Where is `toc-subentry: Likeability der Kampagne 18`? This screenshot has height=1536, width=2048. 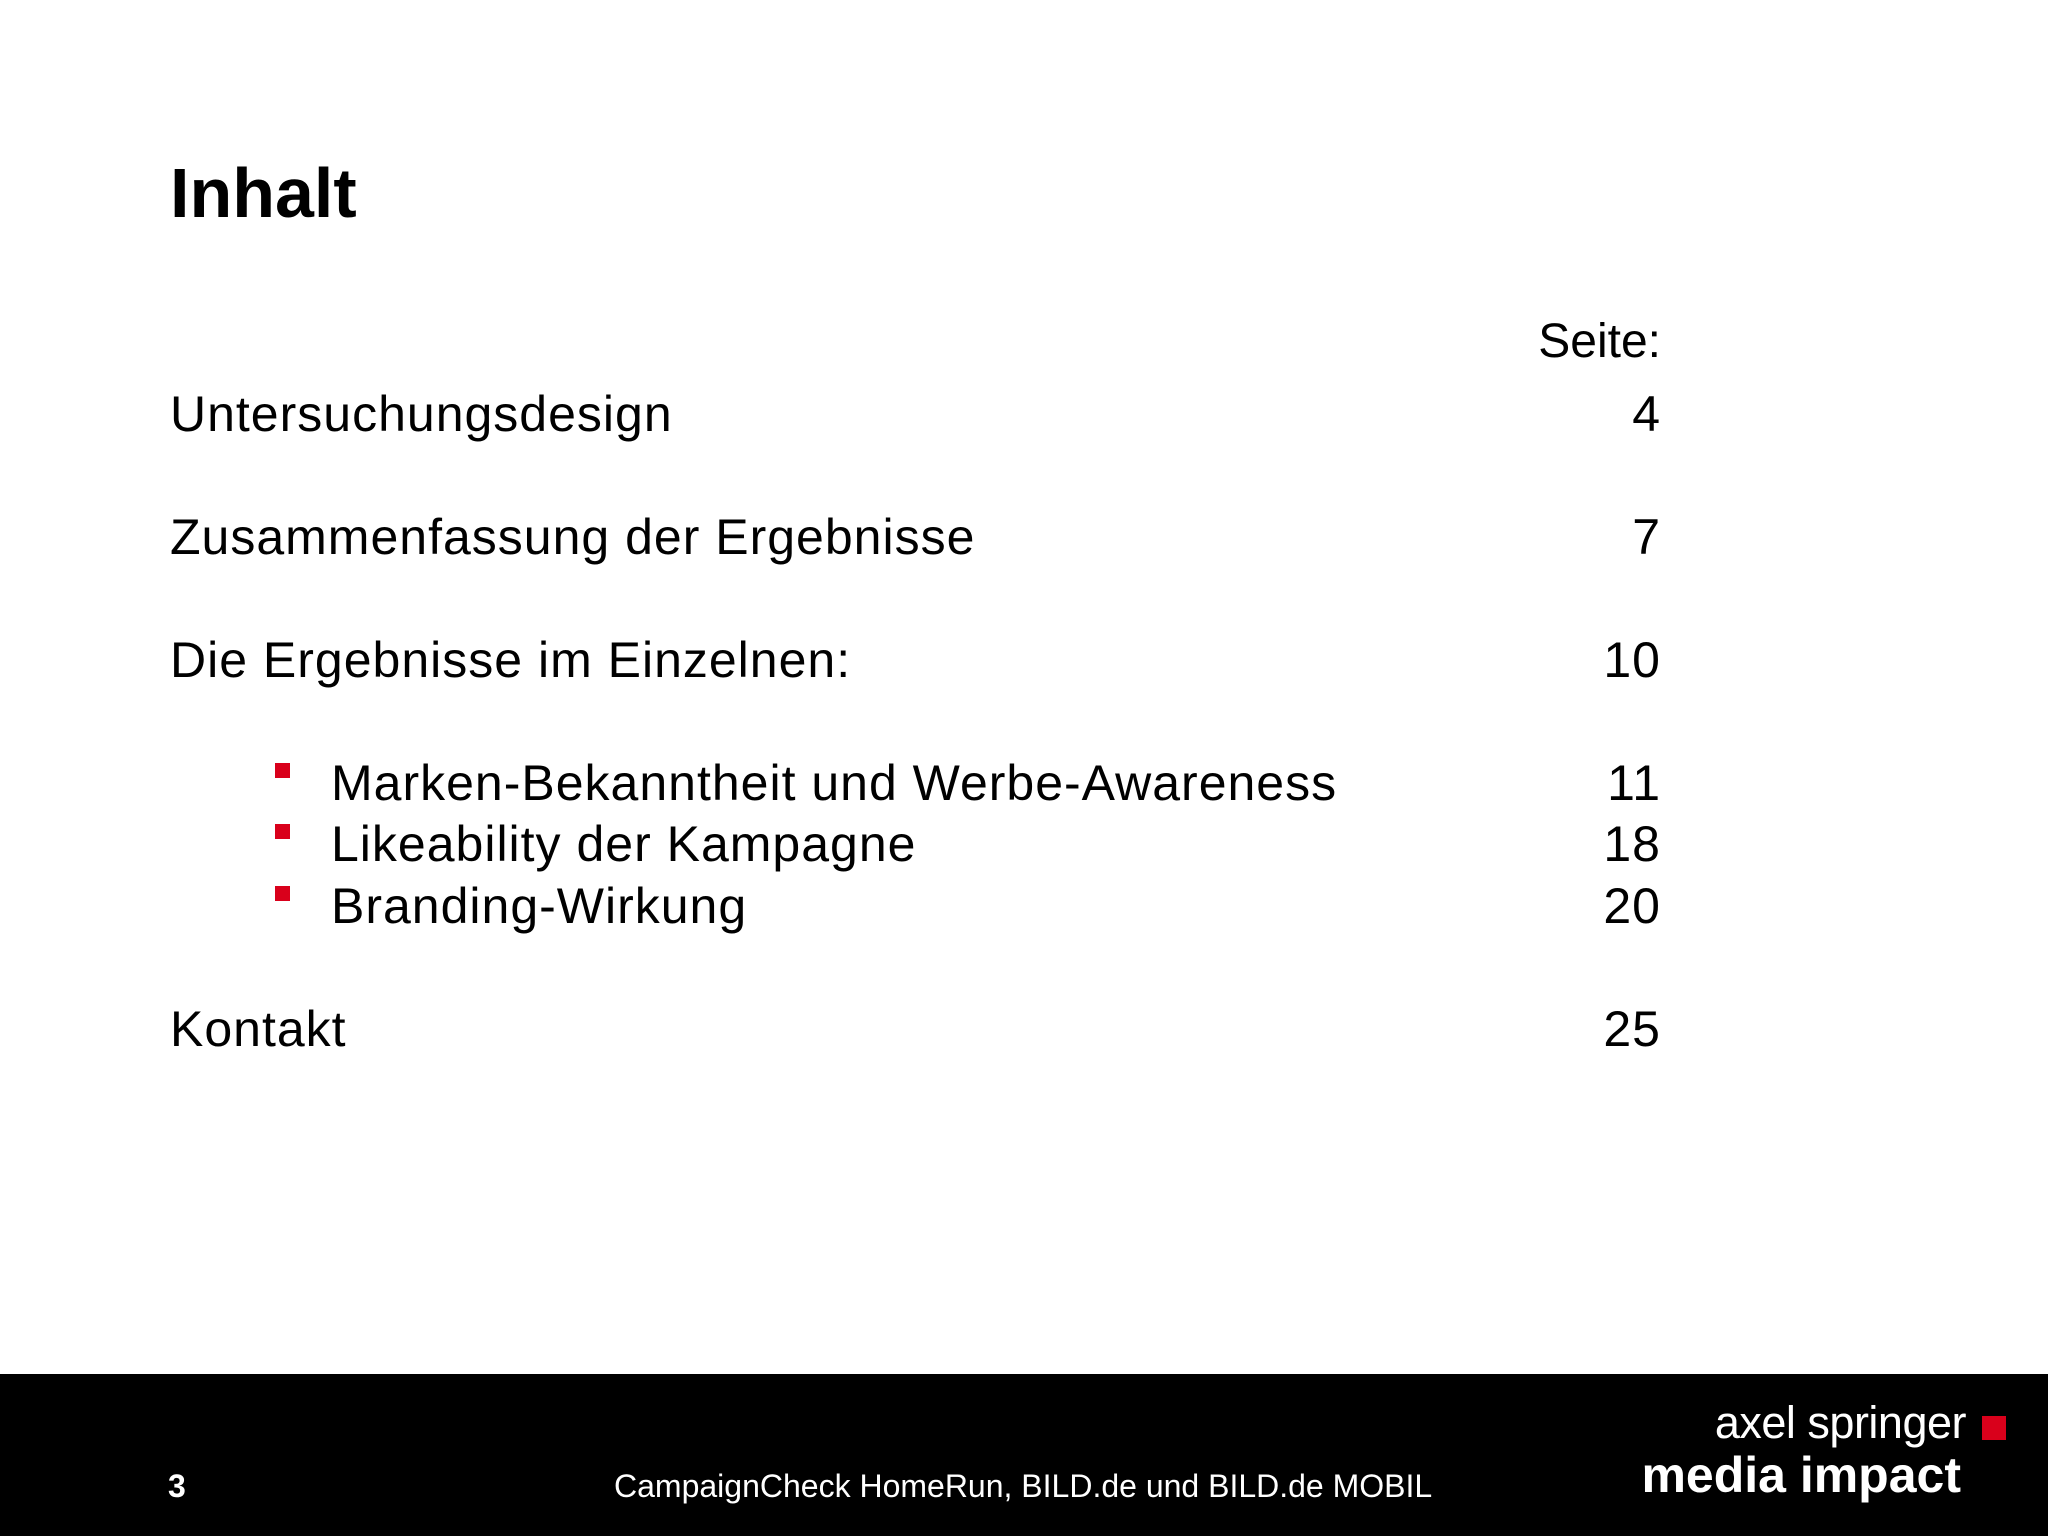
toc-subentry: Likeability der Kampagne 18 is located at coordinates (915, 844).